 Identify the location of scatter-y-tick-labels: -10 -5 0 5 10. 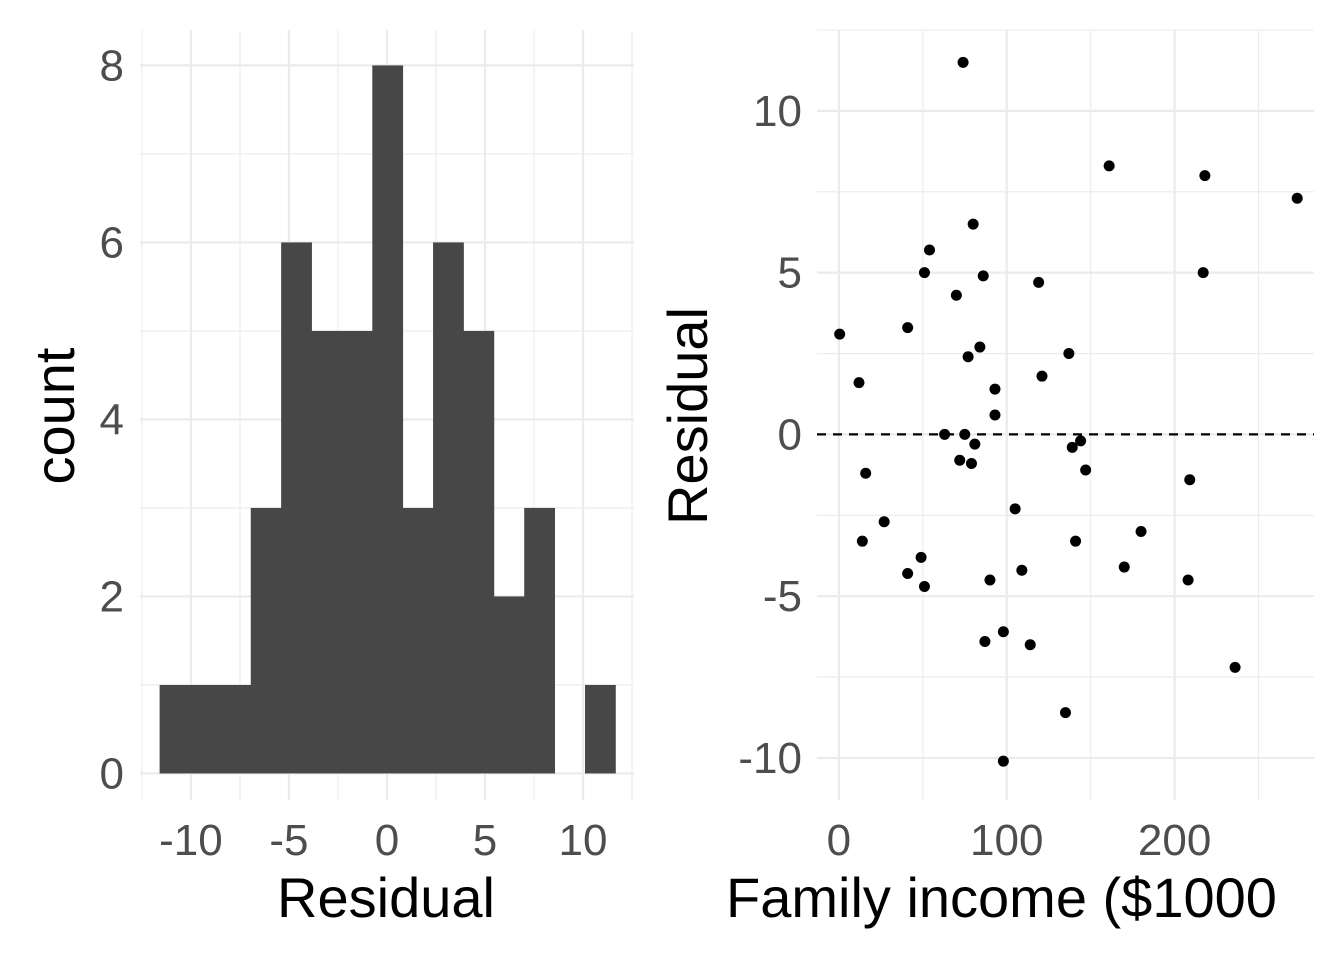
(770, 435).